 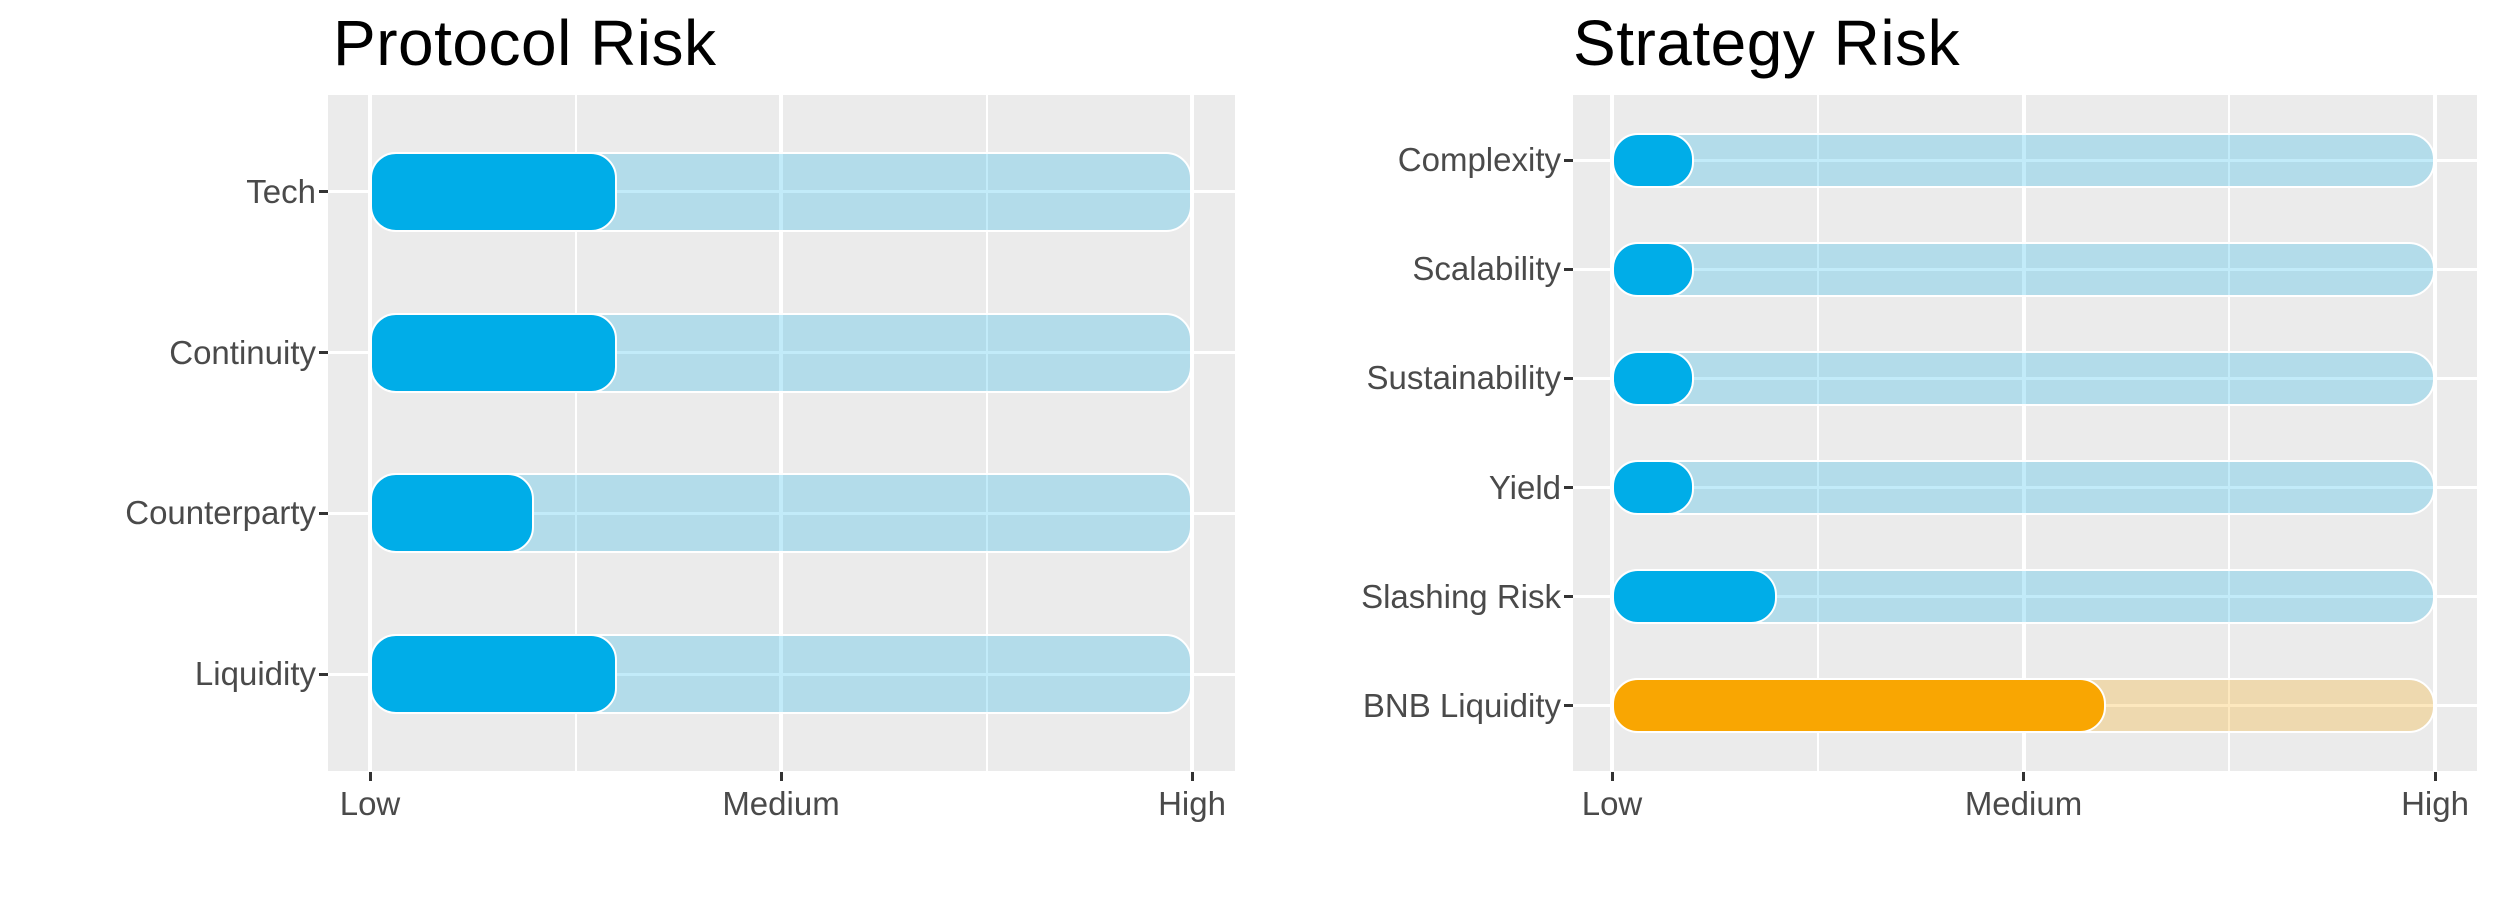 What do you see at coordinates (255, 674) in the screenshot?
I see `y-axis-label: Liquidity` at bounding box center [255, 674].